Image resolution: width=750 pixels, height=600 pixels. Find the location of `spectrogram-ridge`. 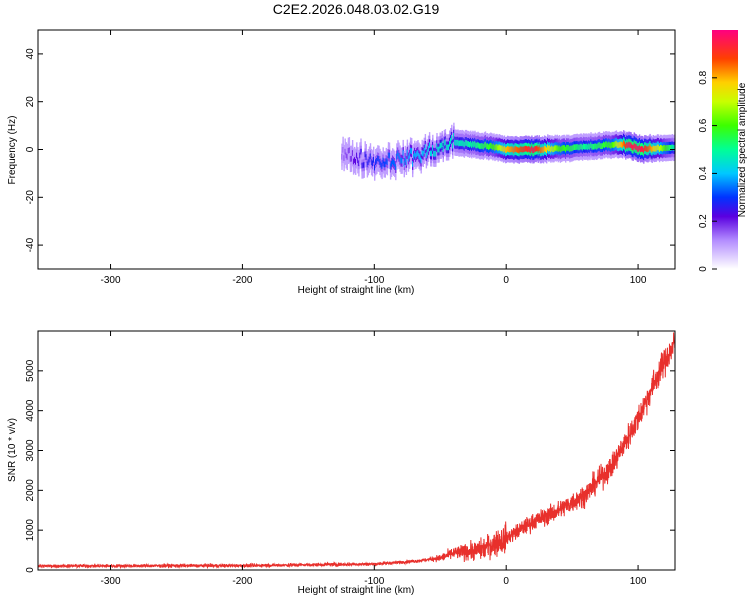

spectrogram-ridge is located at coordinates (508, 151).